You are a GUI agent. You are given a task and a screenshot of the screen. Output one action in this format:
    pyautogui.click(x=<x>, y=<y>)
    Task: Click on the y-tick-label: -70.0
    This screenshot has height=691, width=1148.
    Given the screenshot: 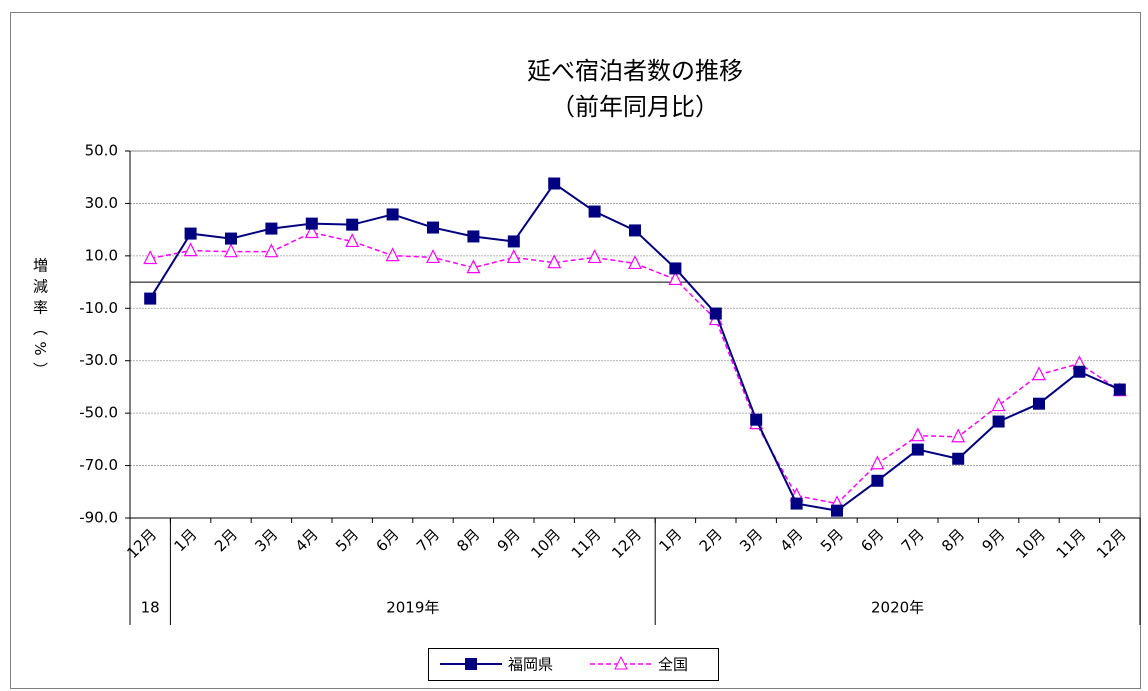 What is the action you would take?
    pyautogui.click(x=98, y=465)
    